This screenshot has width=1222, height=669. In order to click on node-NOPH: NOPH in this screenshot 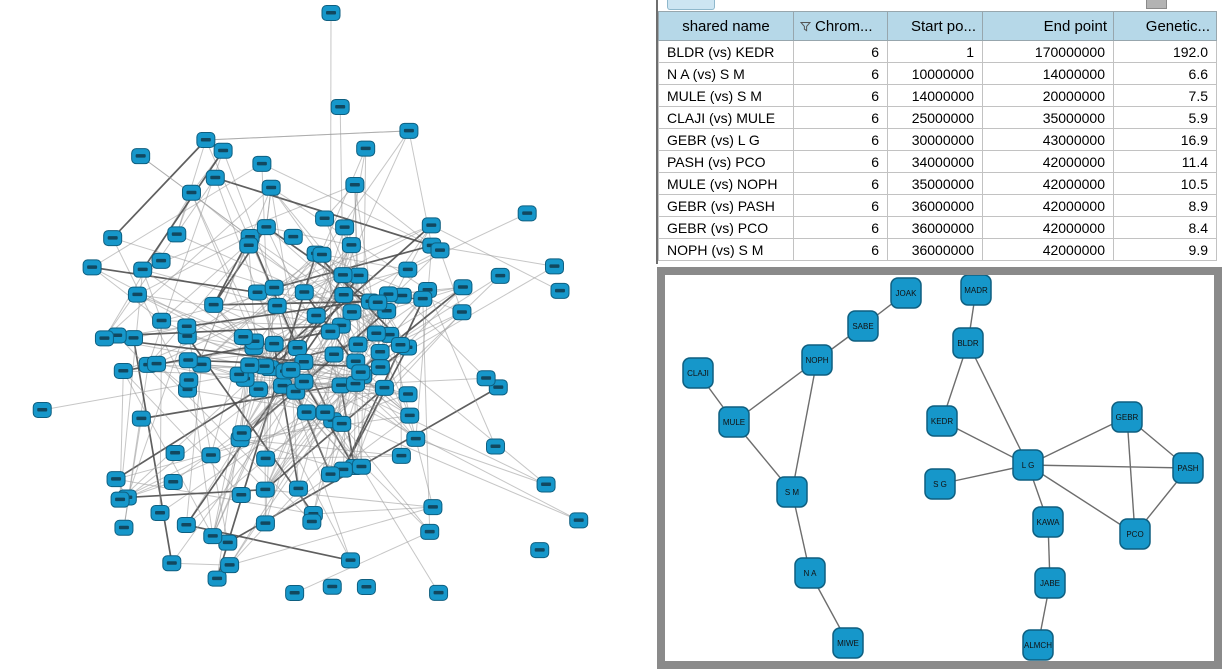, I will do `click(817, 360)`.